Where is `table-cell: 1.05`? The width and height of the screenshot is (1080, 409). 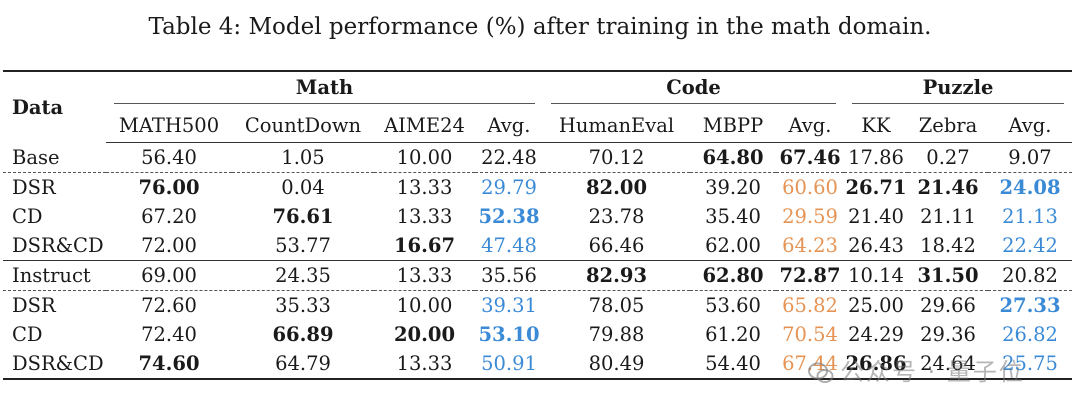
table-cell: 1.05 is located at coordinates (303, 157).